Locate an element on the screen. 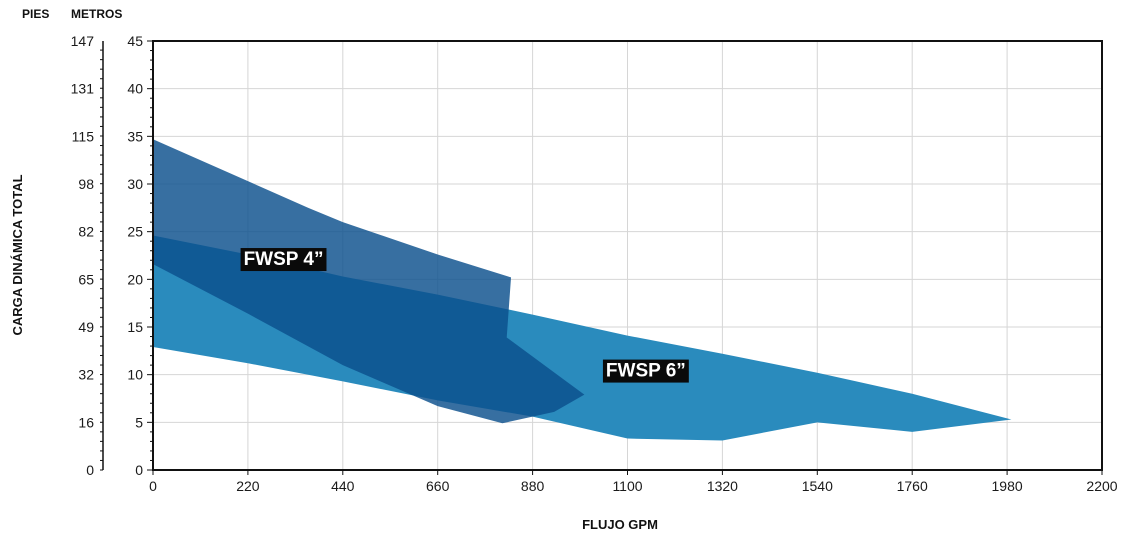  series-label-fwsp-4: FWSP 4” is located at coordinates (283, 260).